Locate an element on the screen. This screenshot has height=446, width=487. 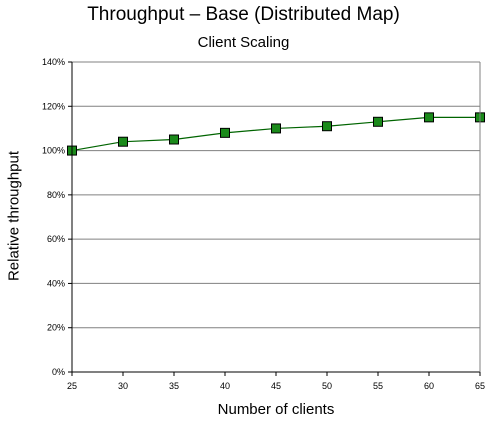
chart-subtitle: Client Scaling is located at coordinates (243, 42).